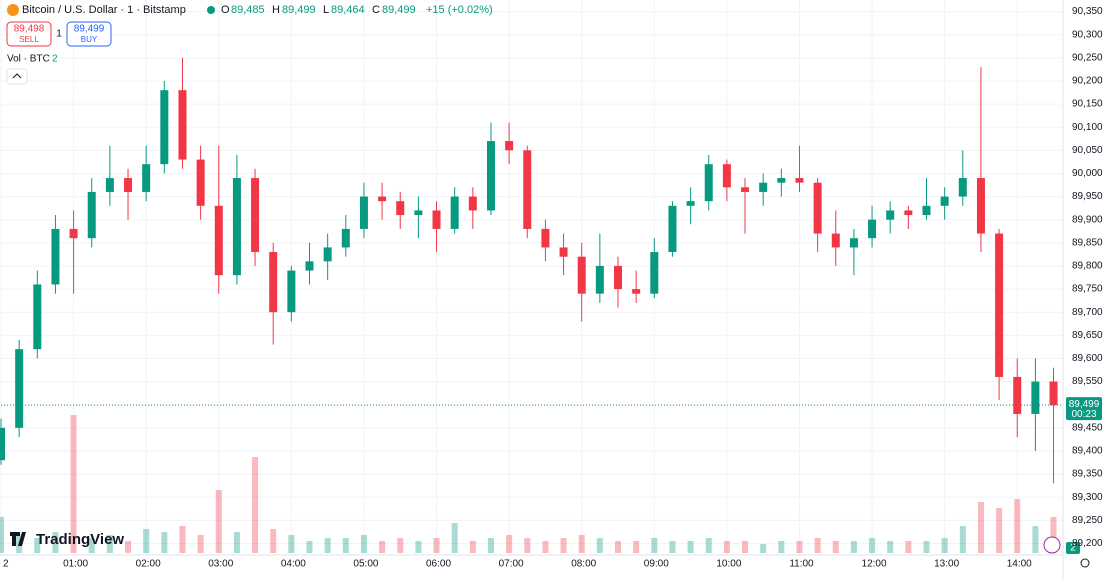 The height and width of the screenshot is (580, 1103). I want to click on badge, so click(1073, 548).